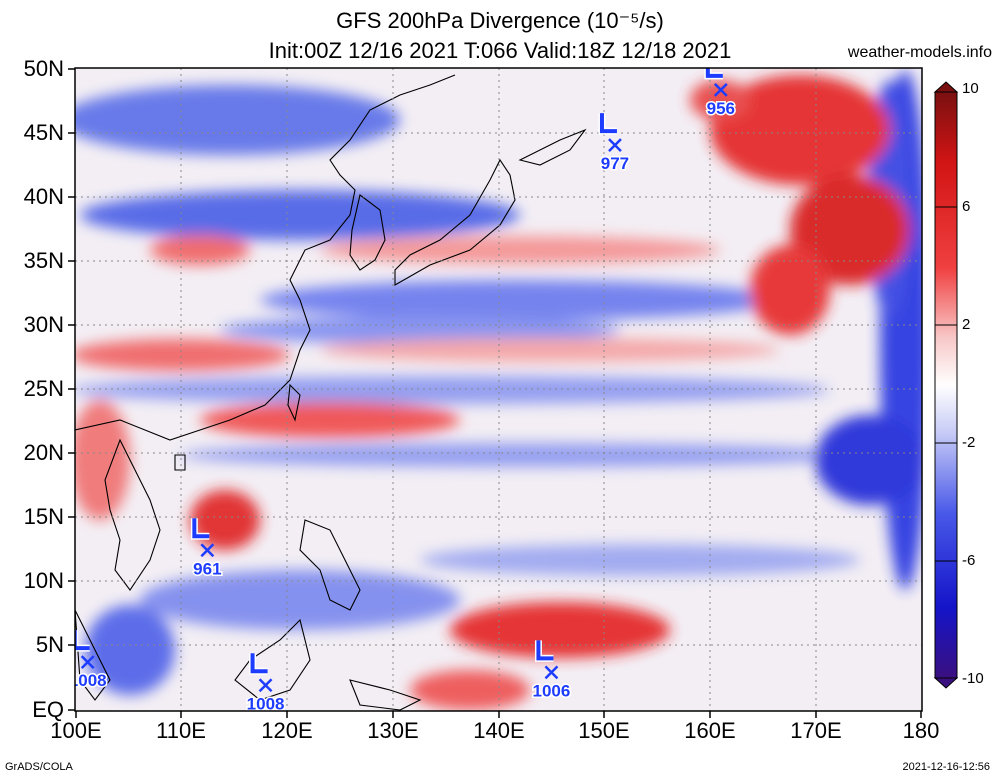 This screenshot has width=1000, height=779. I want to click on footer-timestamp: 2021-12-16-12:56, so click(946, 767).